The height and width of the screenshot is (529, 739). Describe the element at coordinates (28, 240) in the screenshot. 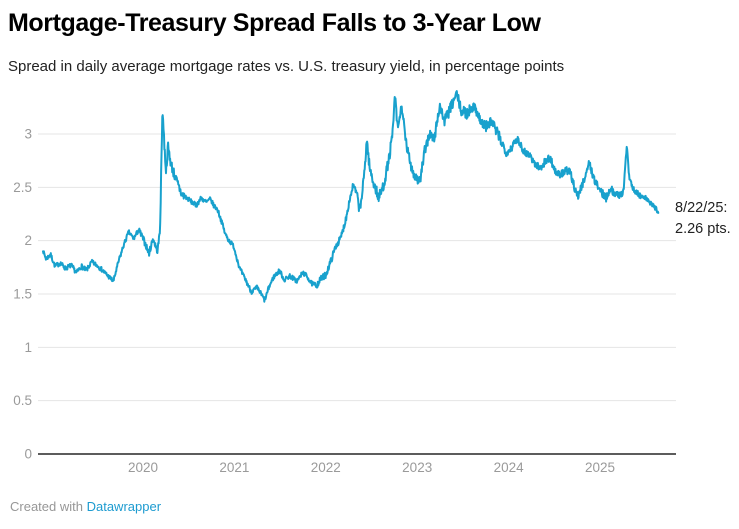

I see `y-tick-label: 2` at that location.